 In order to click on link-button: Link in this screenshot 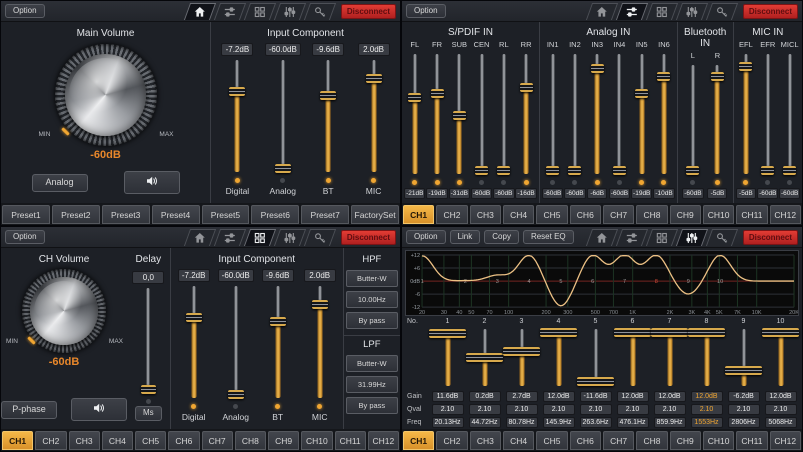, I will do `click(465, 237)`.